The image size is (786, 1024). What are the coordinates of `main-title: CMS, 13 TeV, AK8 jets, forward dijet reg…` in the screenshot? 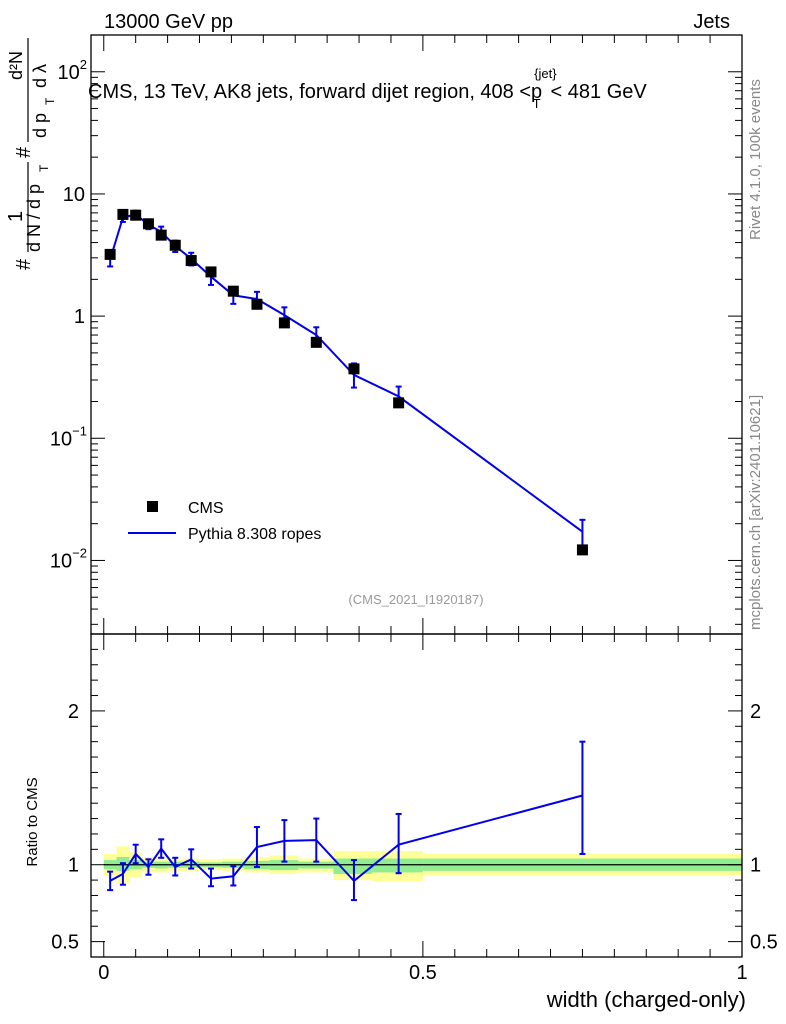 It's located at (367, 88).